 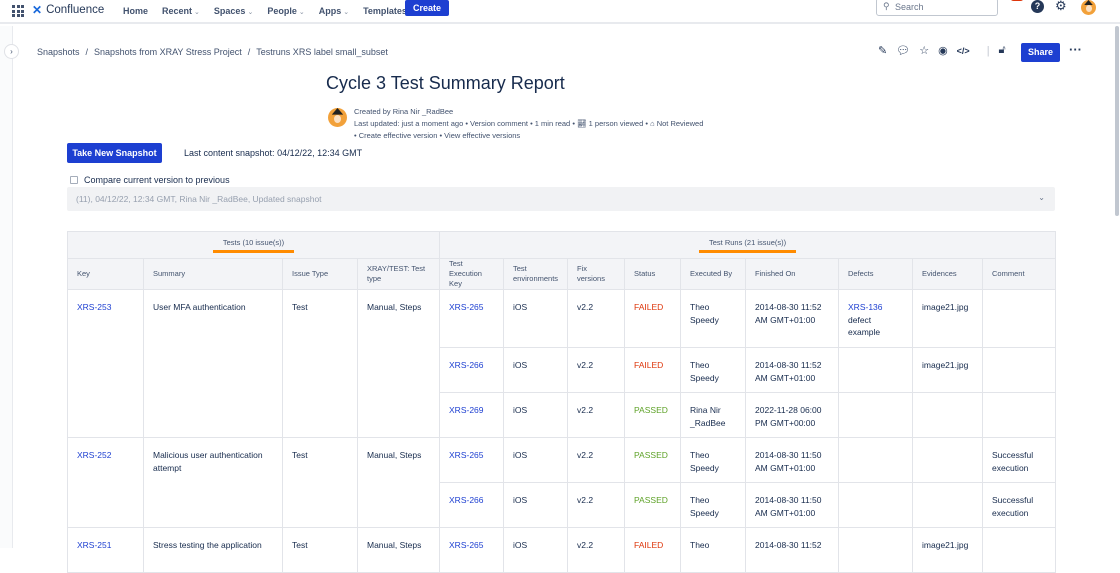 I want to click on created-by: Created by Rina Nir _RadBee, so click(x=404, y=111).